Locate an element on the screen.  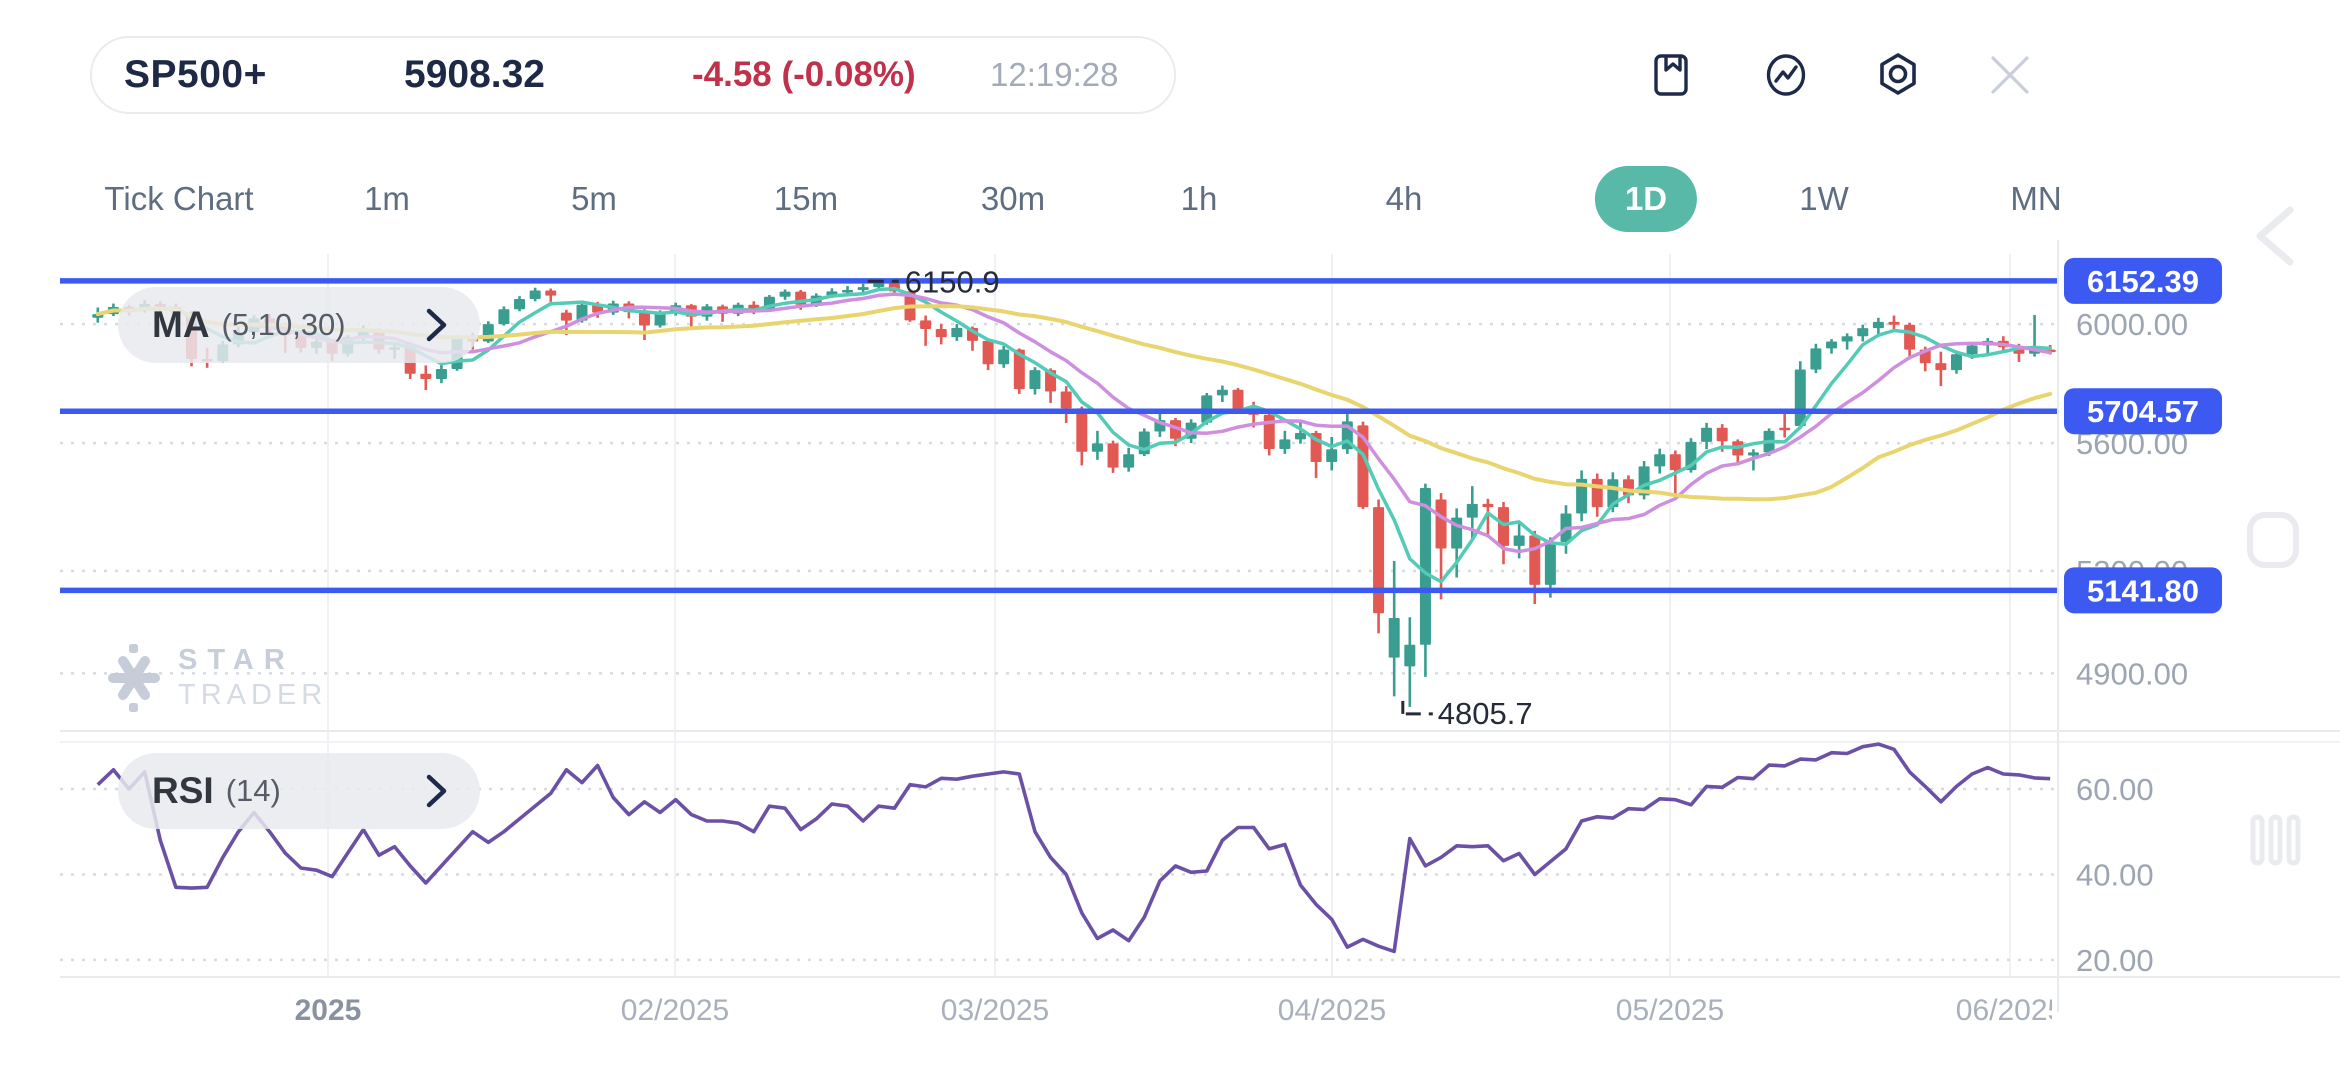
svg-text: 5704.57 is located at coordinates (2143, 411).